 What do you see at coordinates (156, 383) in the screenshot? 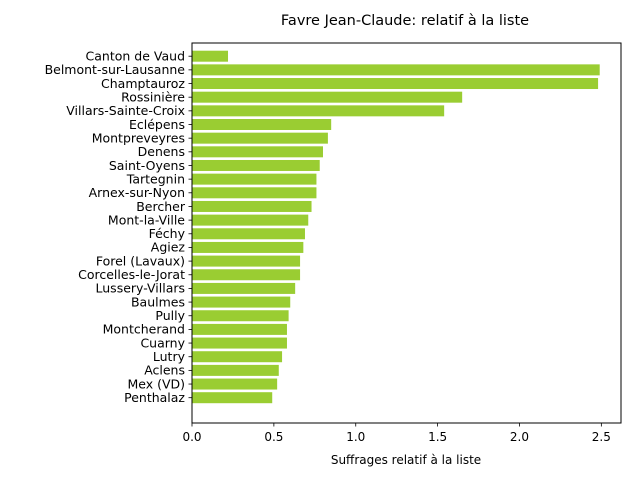
I see `category-label: Mex (VD)` at bounding box center [156, 383].